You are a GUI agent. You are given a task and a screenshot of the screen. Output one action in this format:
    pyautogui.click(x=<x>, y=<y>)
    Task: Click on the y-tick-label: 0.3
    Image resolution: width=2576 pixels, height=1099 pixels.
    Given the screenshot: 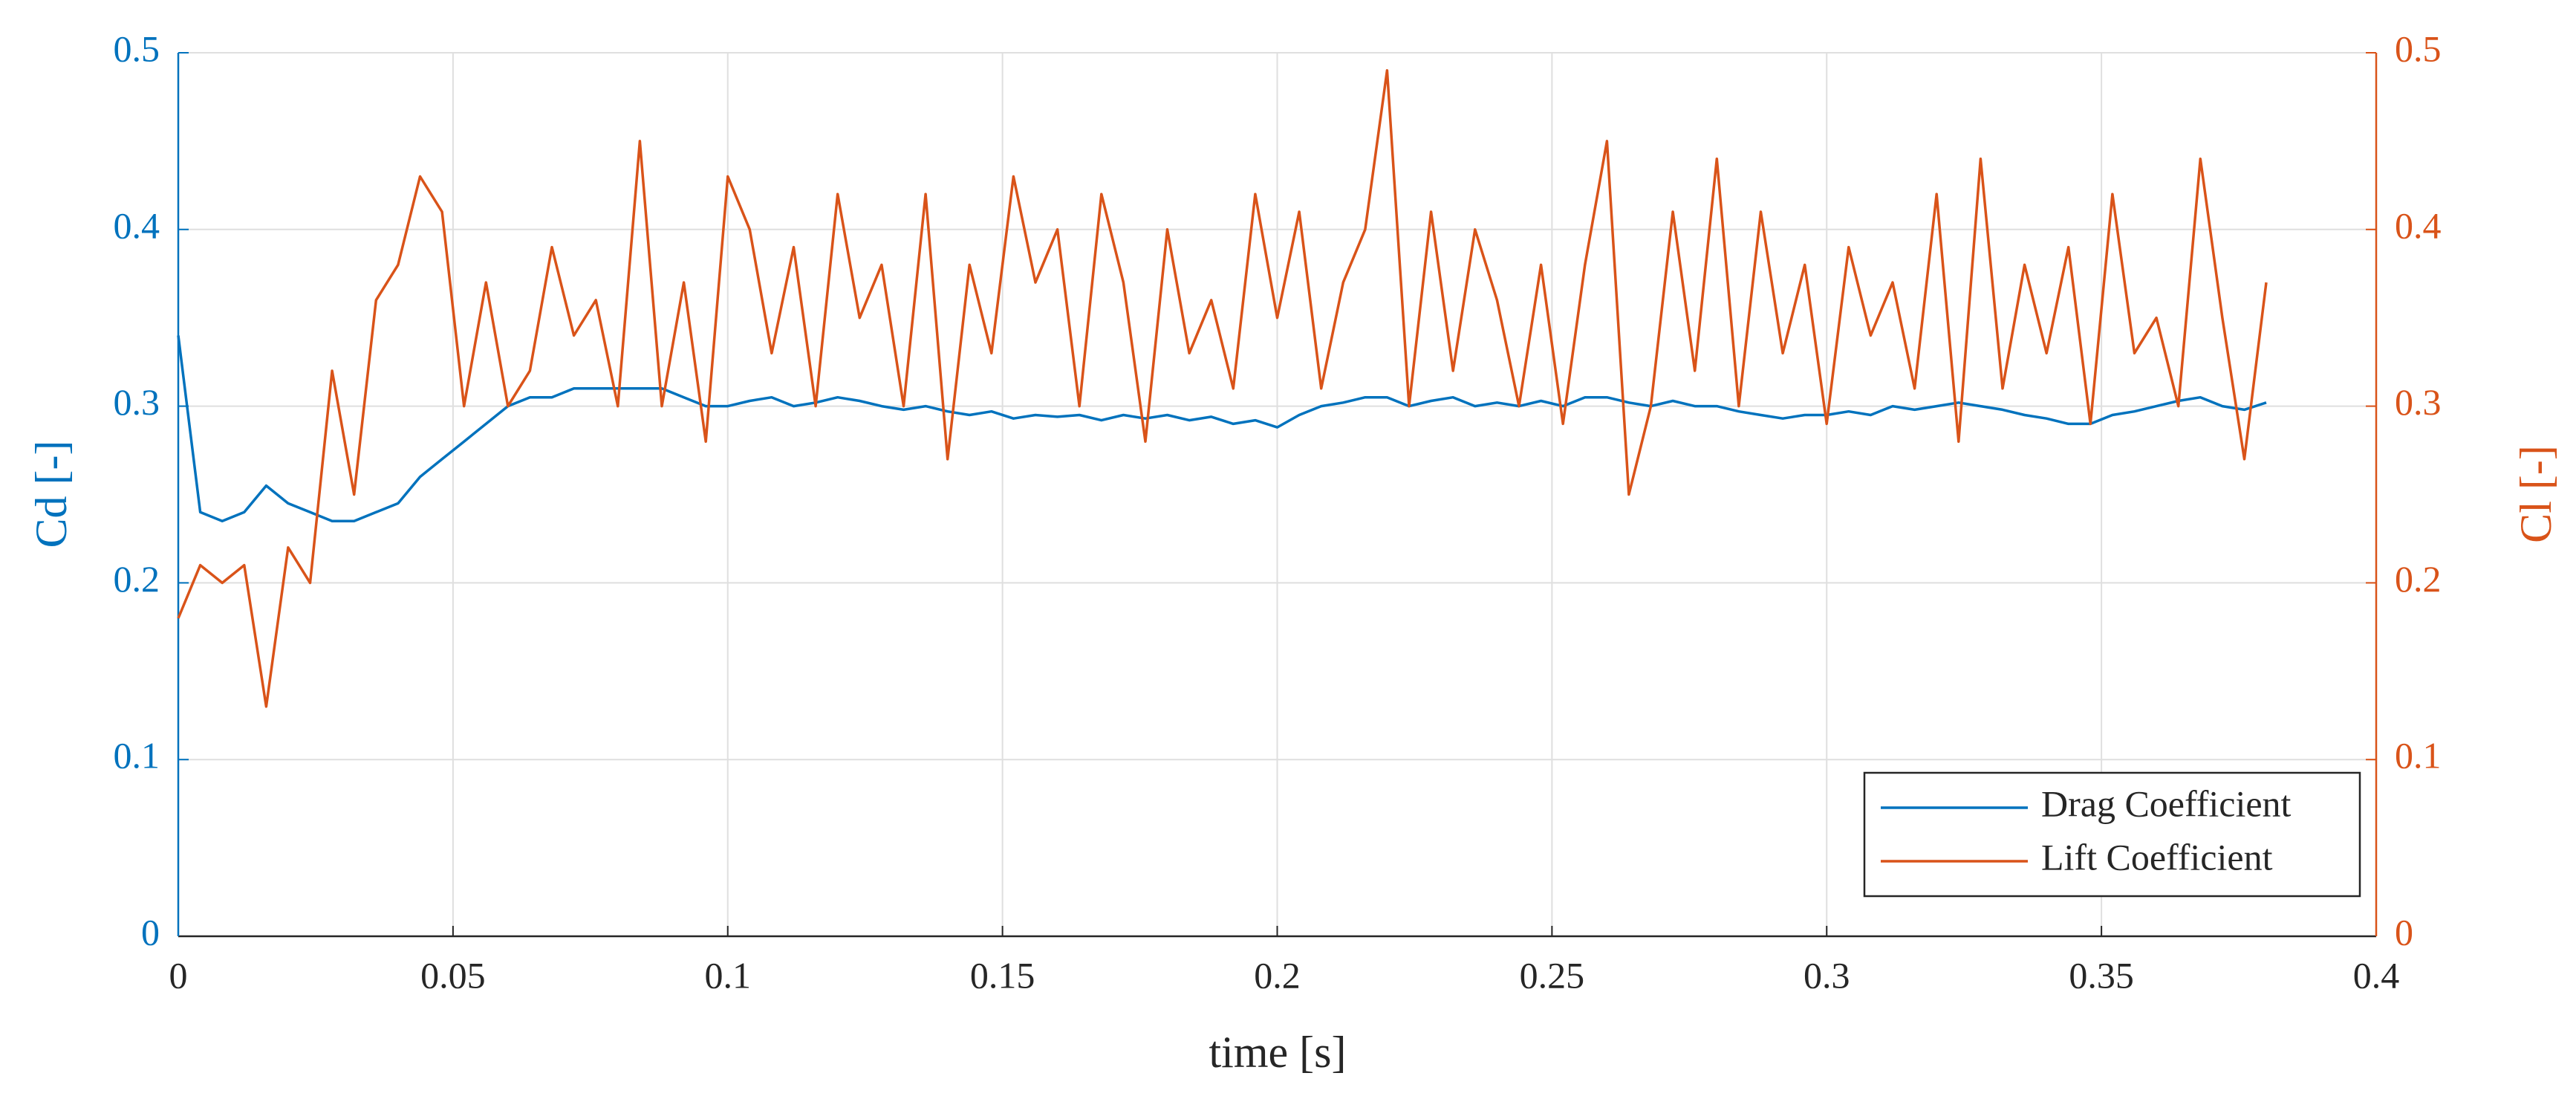 What is the action you would take?
    pyautogui.click(x=137, y=402)
    